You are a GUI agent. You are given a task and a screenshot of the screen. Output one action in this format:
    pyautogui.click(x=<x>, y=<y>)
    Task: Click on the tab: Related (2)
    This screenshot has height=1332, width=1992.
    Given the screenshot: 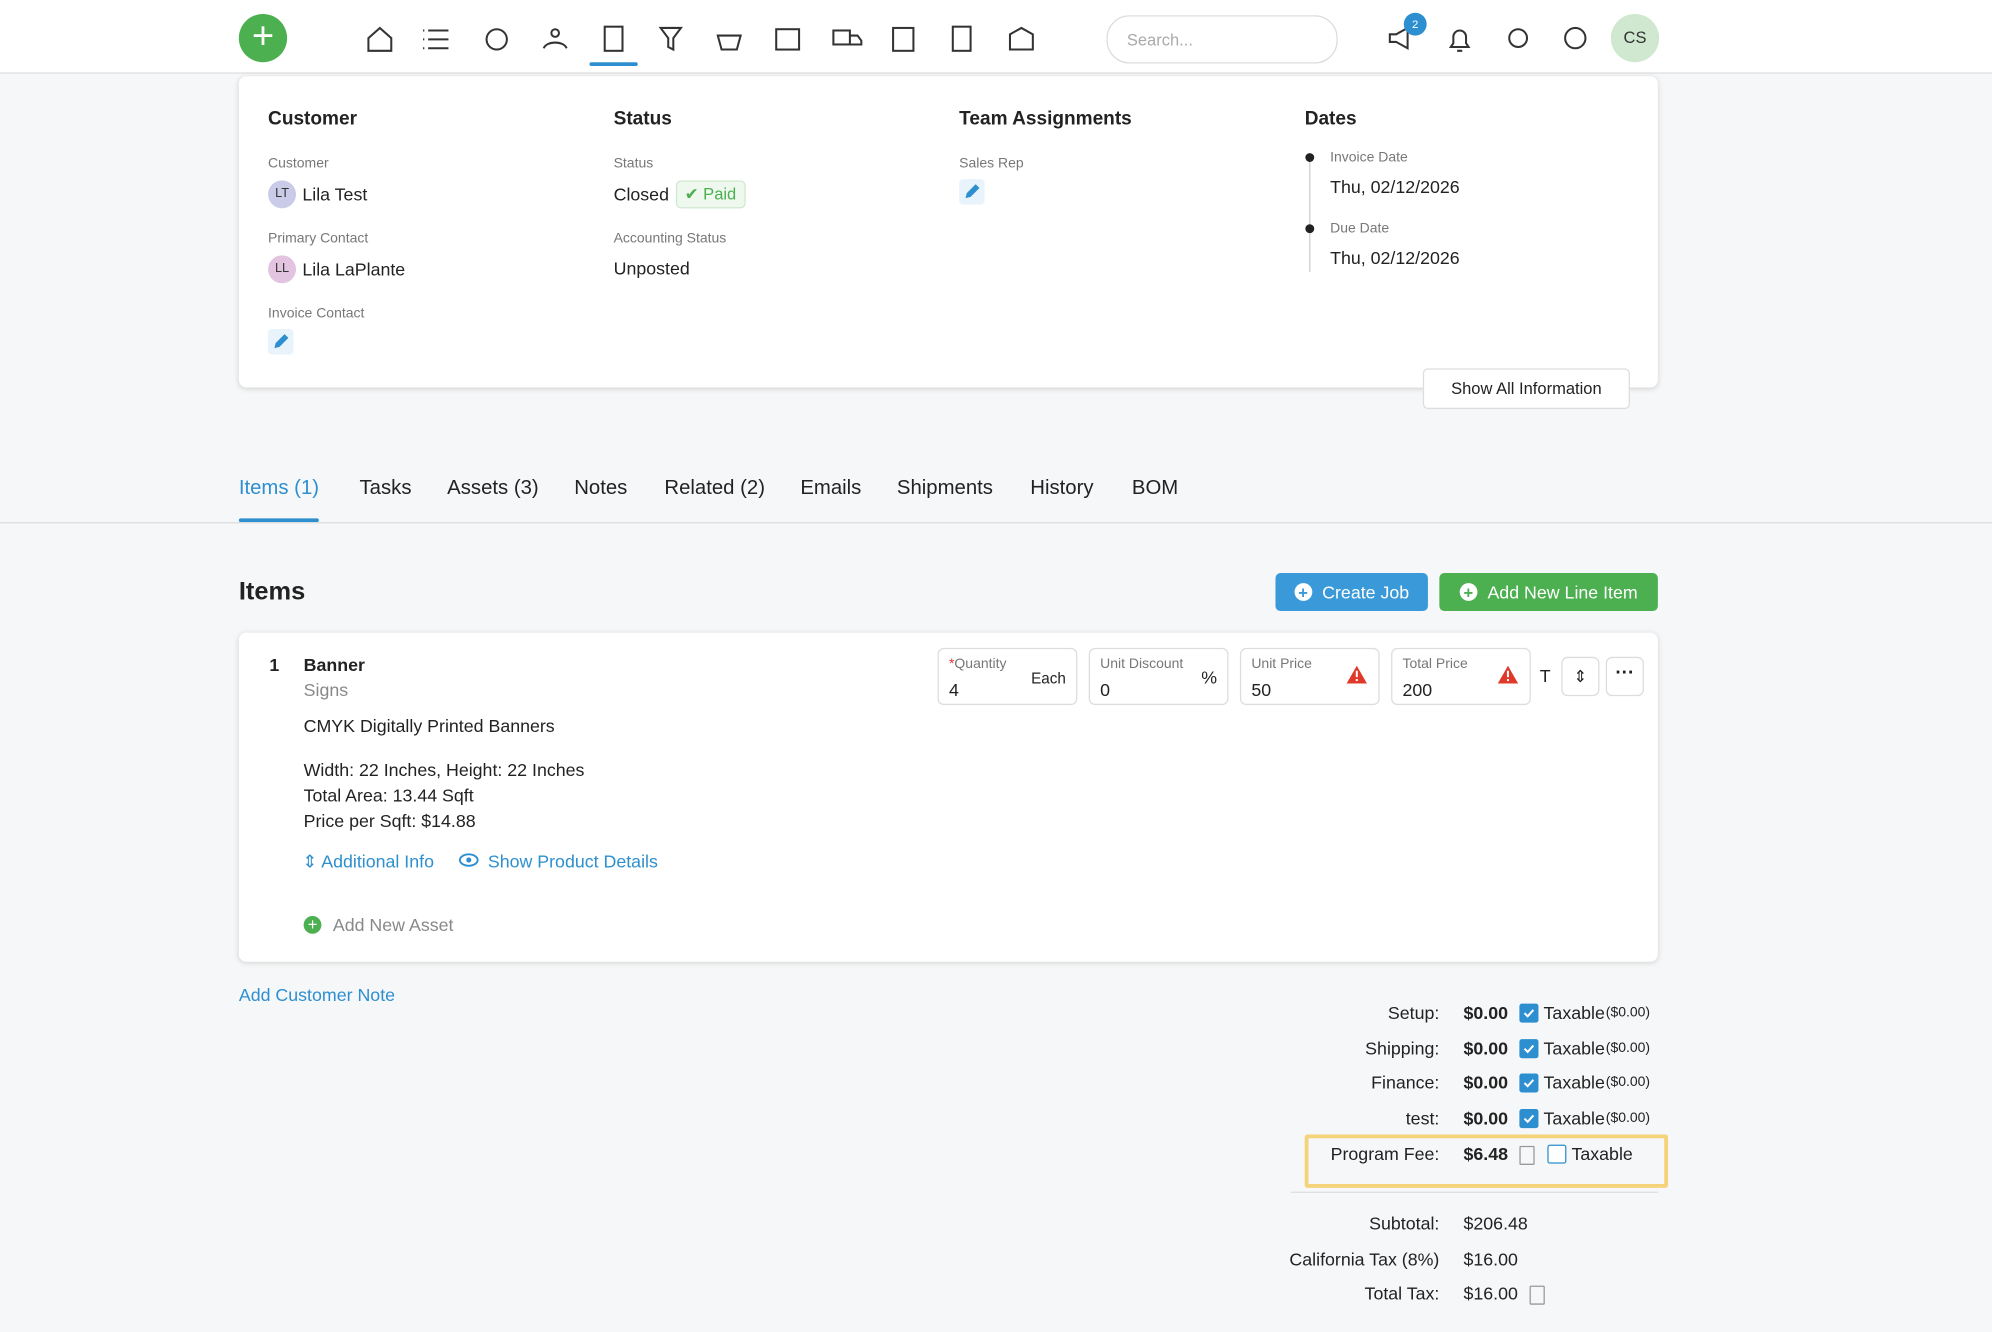 What is the action you would take?
    pyautogui.click(x=714, y=488)
    